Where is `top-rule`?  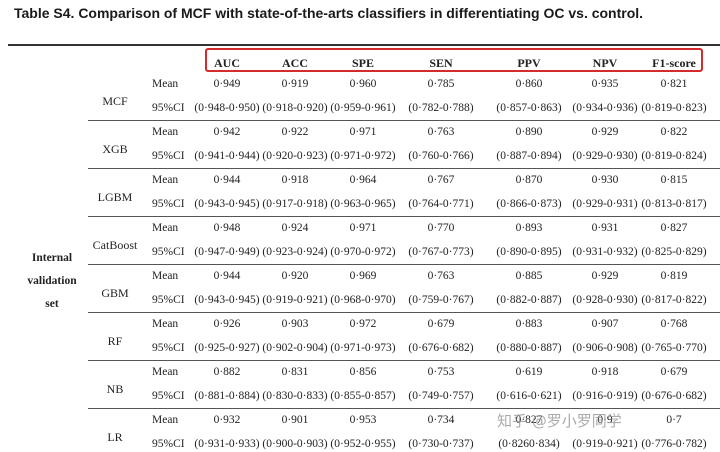 top-rule is located at coordinates (364, 45).